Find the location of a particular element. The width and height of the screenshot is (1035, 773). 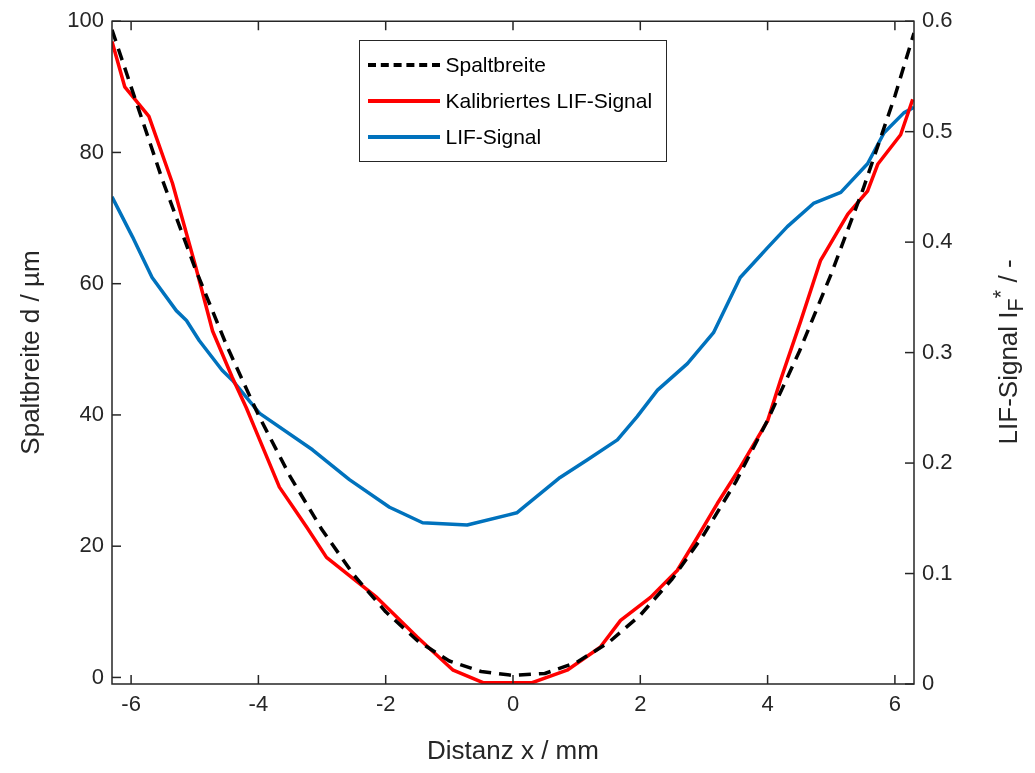

x-tick-label: -6 is located at coordinates (131, 704).